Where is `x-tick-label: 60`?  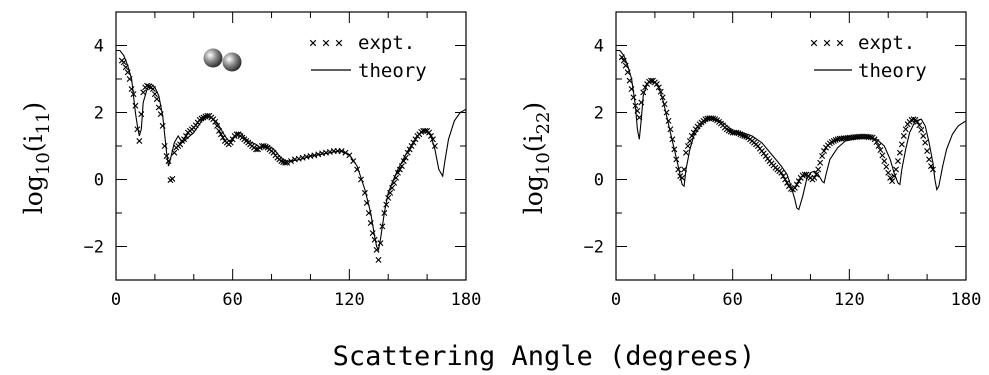 x-tick-label: 60 is located at coordinates (732, 300).